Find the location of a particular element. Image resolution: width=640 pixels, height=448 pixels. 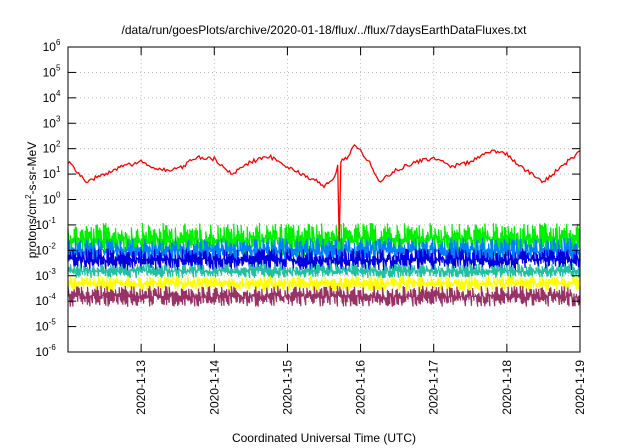

x-tick-label: 2020-1-19 is located at coordinates (580, 387).